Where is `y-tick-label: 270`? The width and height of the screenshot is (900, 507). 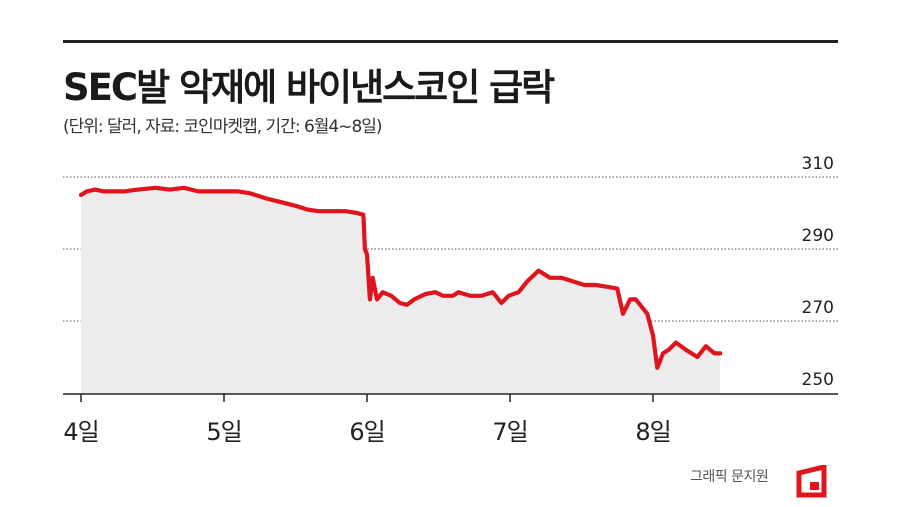
y-tick-label: 270 is located at coordinates (818, 308).